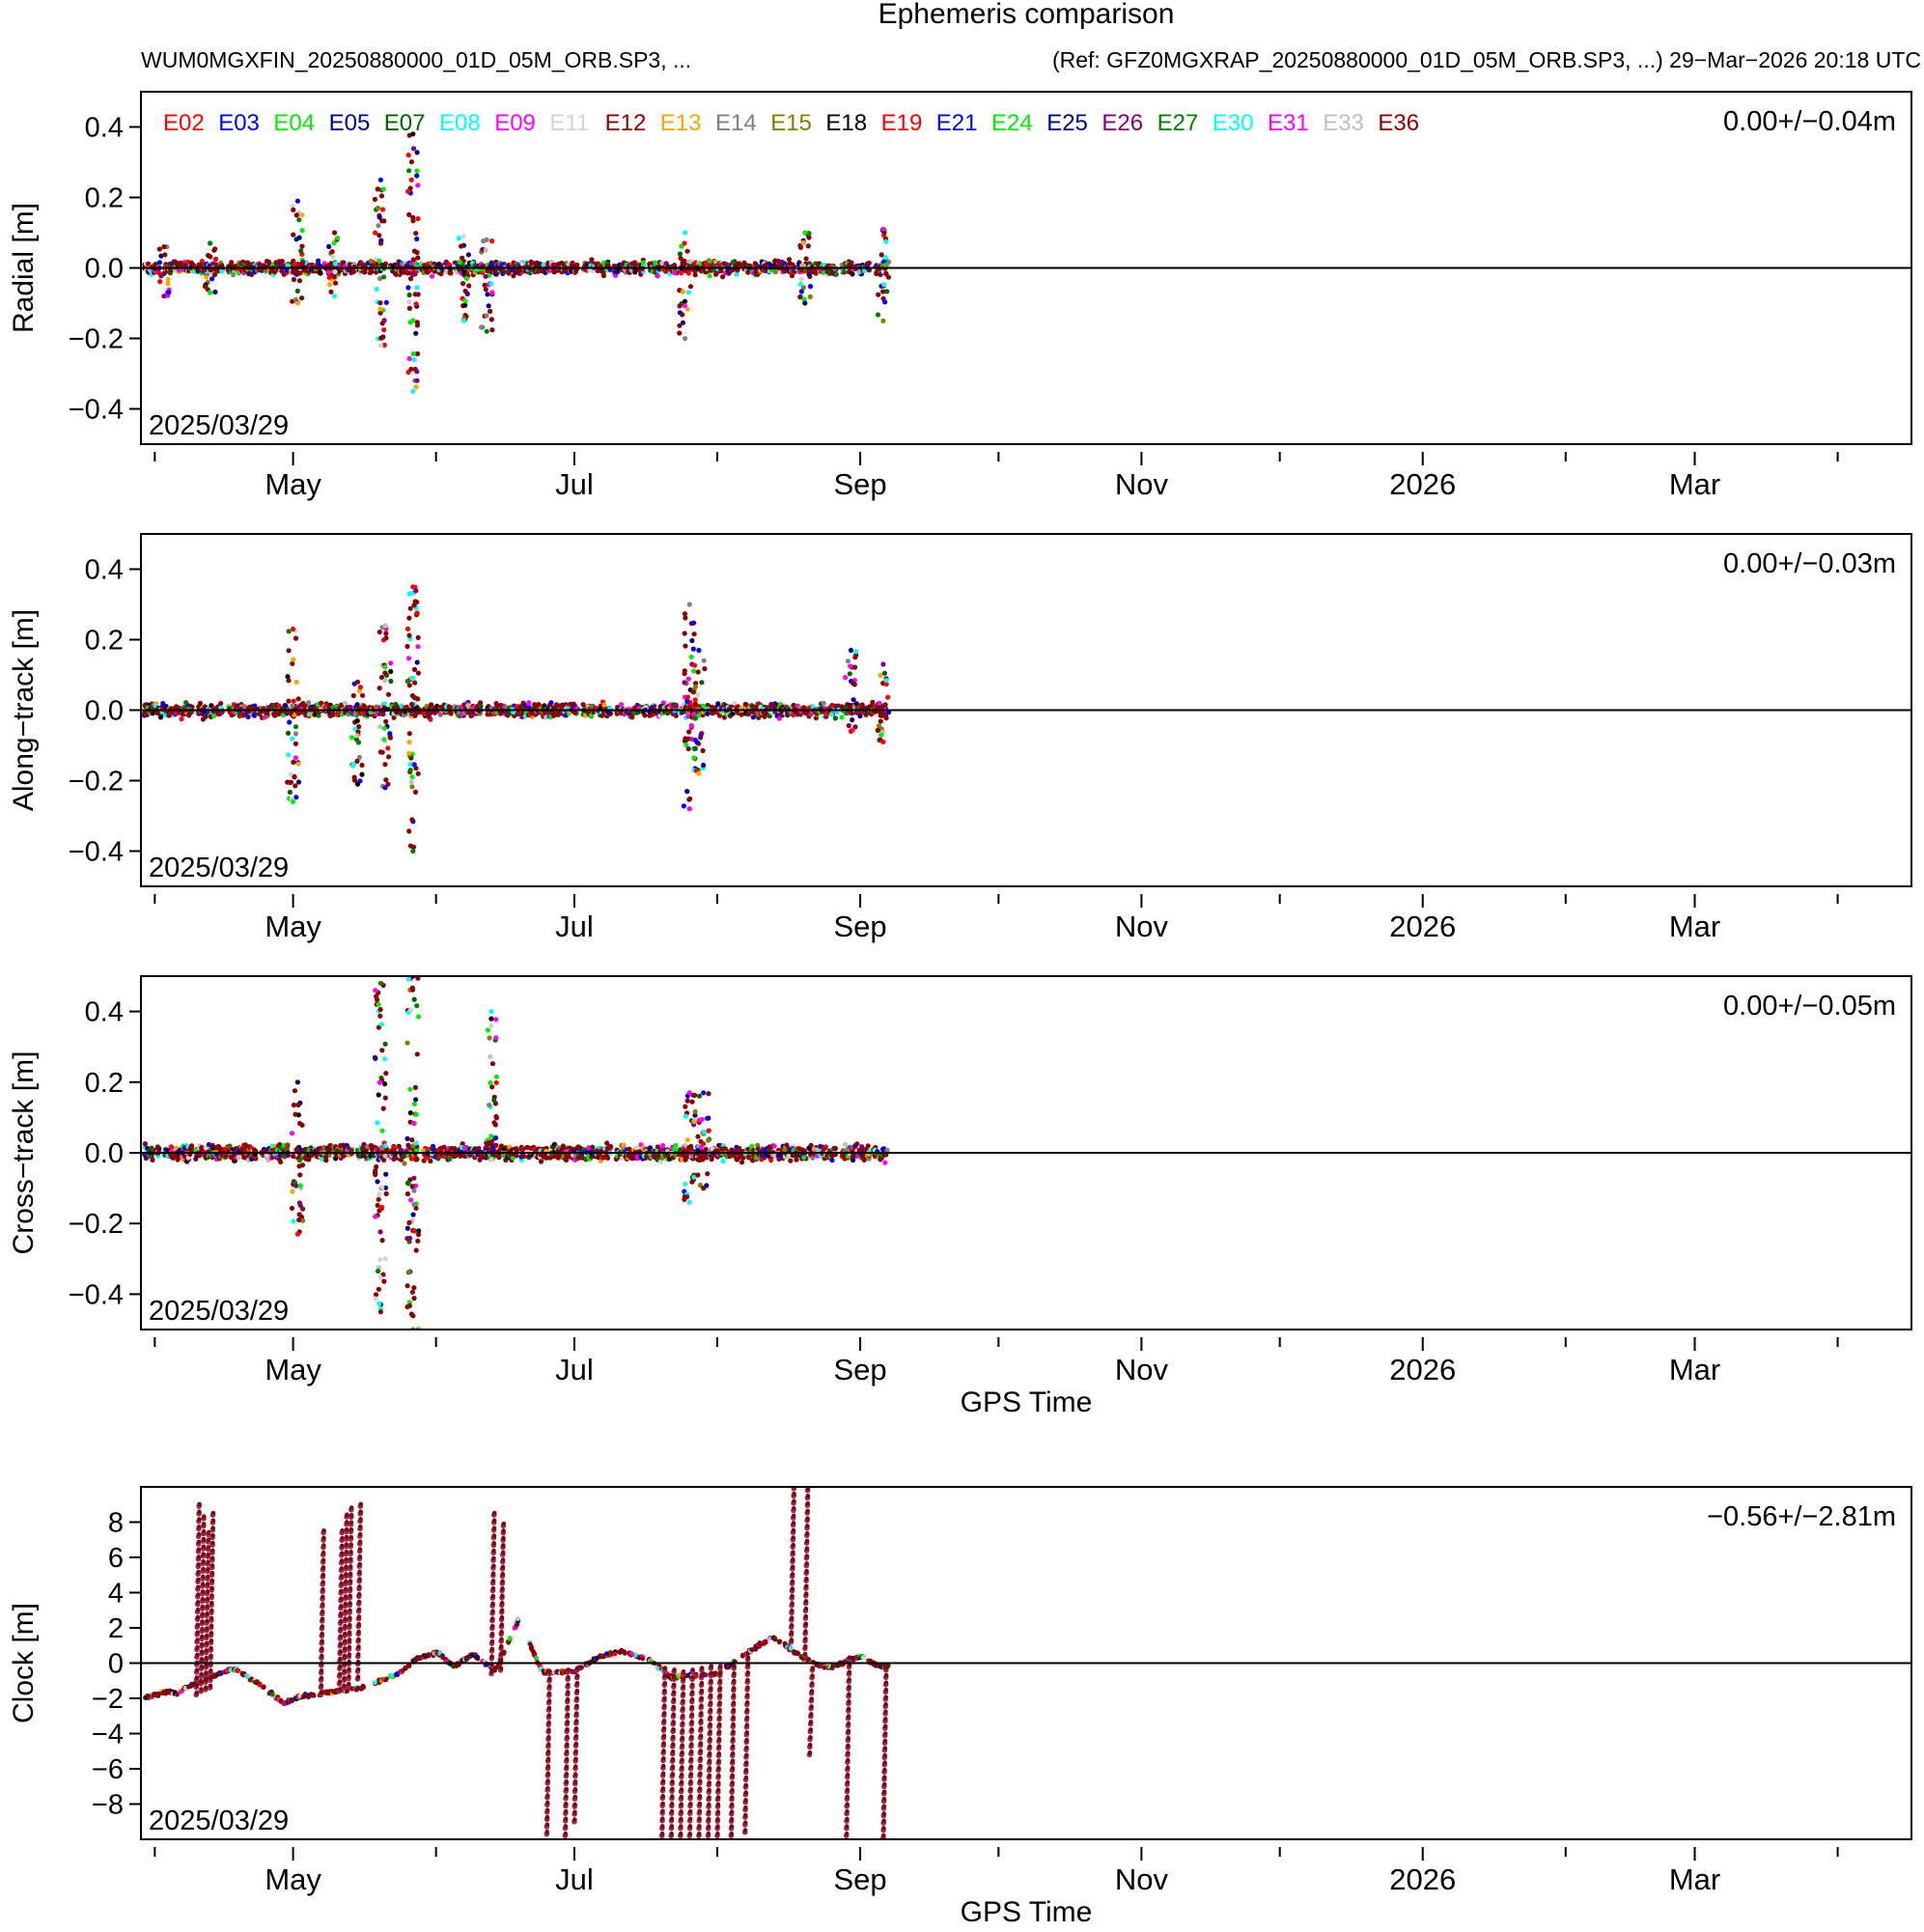  I want to click on y-tick-label: 0.2, so click(104, 199).